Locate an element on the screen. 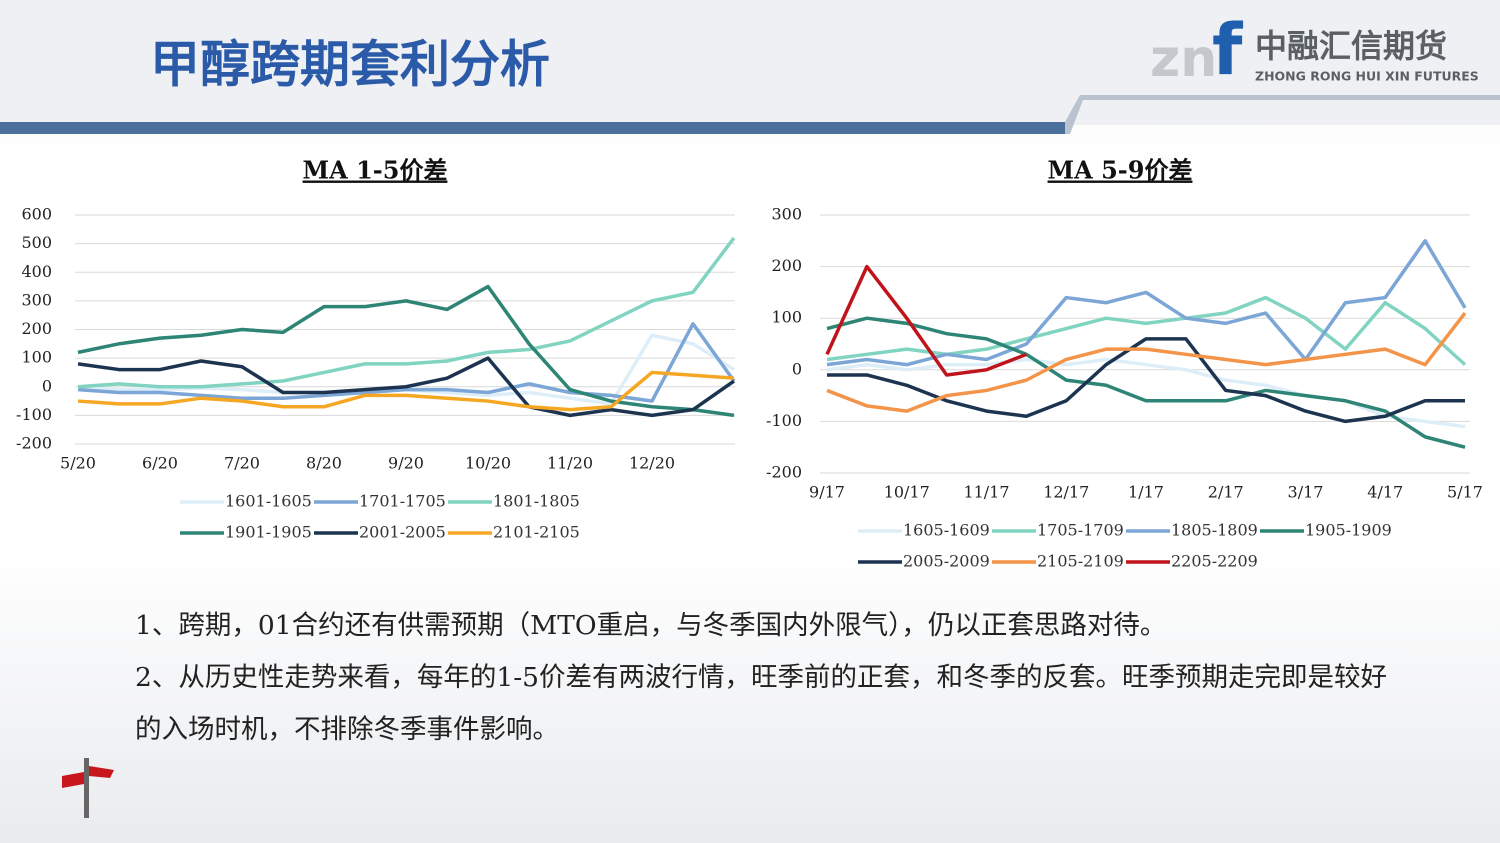  logo-mark-a: zn is located at coordinates (1183, 59).